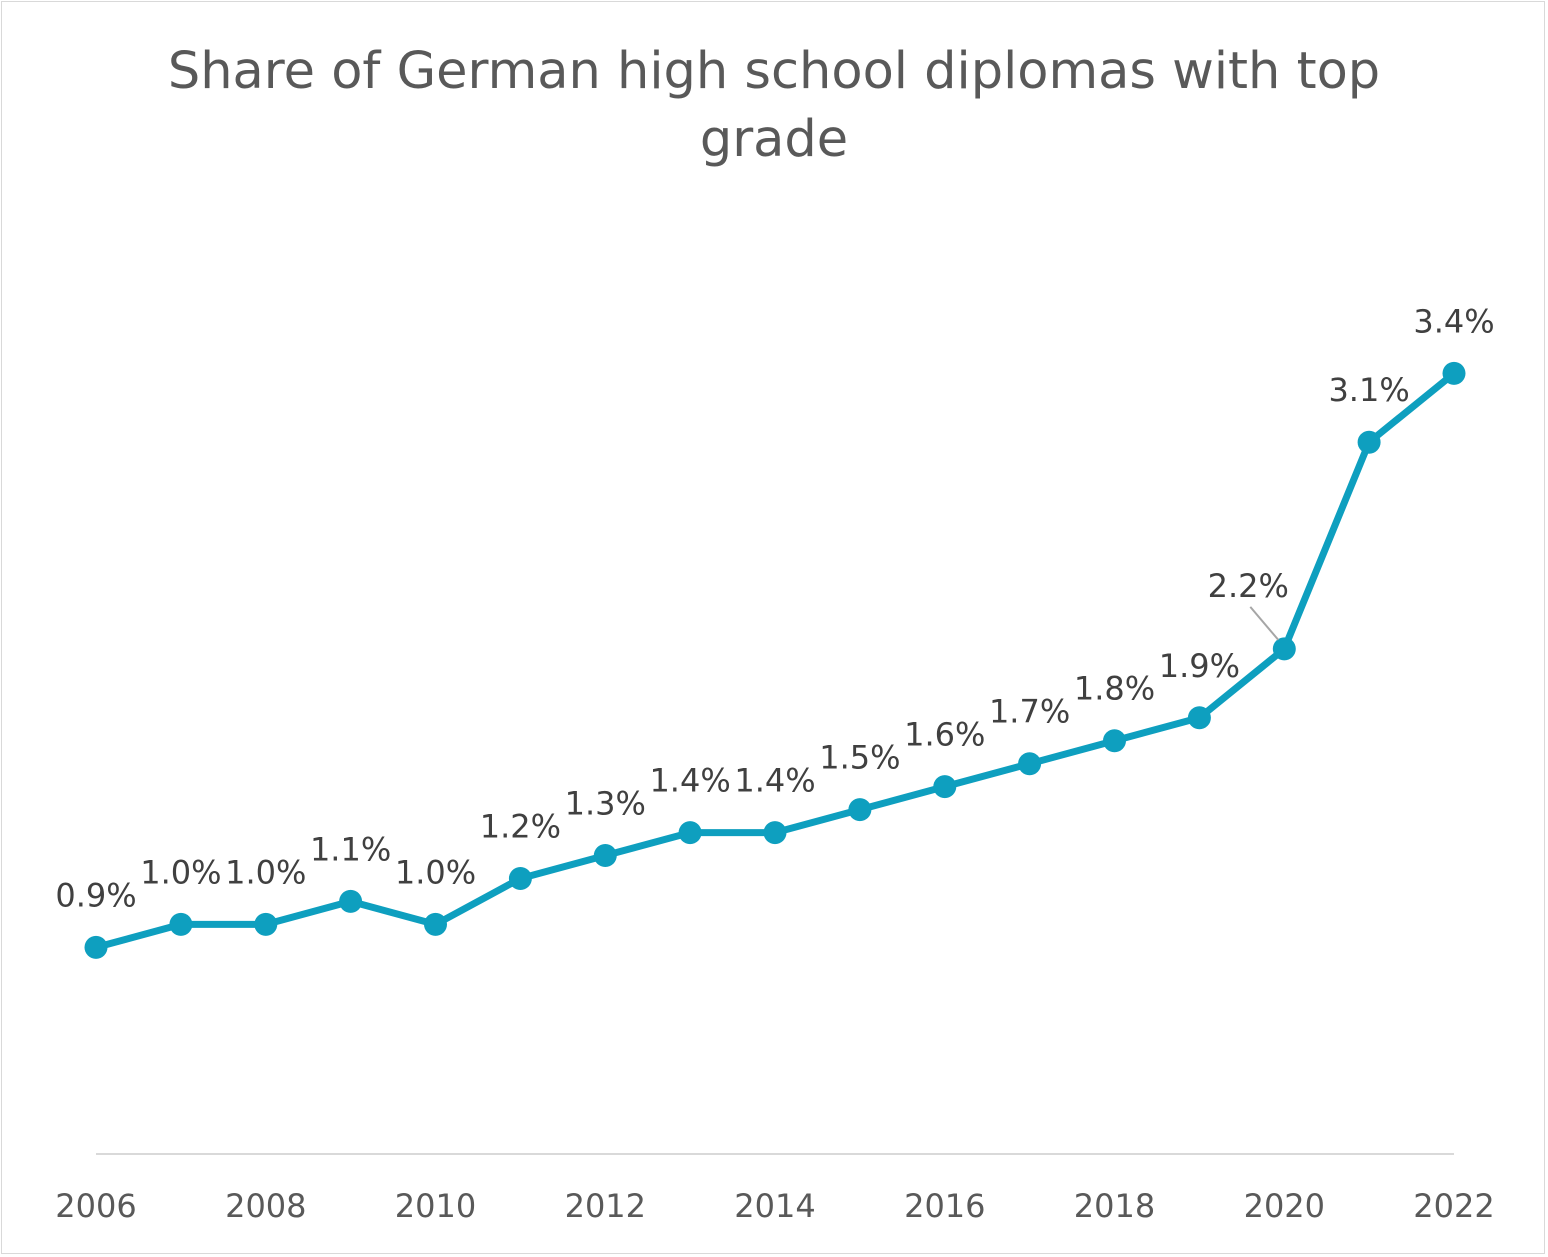 The width and height of the screenshot is (1548, 1257). I want to click on data-label: 1.5%, so click(859, 758).